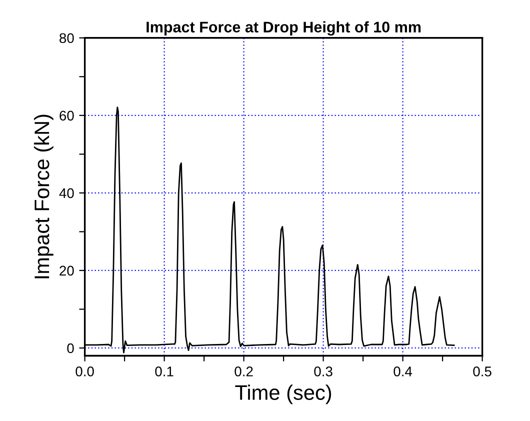 The height and width of the screenshot is (421, 530). I want to click on y-tick-label: 80, so click(67, 38).